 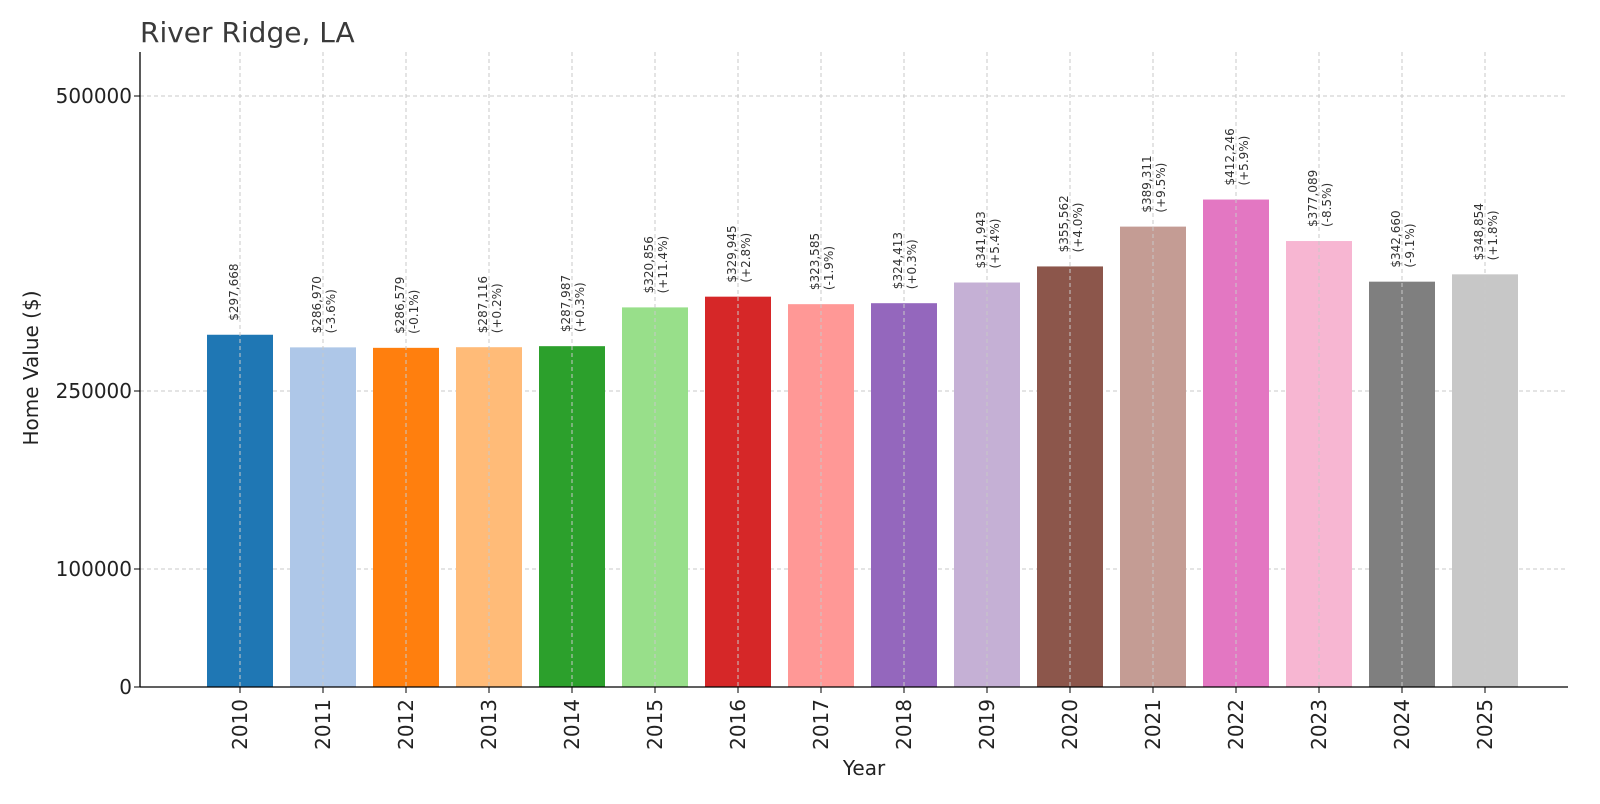 I want to click on y-tick-label: 100000, so click(x=94, y=569).